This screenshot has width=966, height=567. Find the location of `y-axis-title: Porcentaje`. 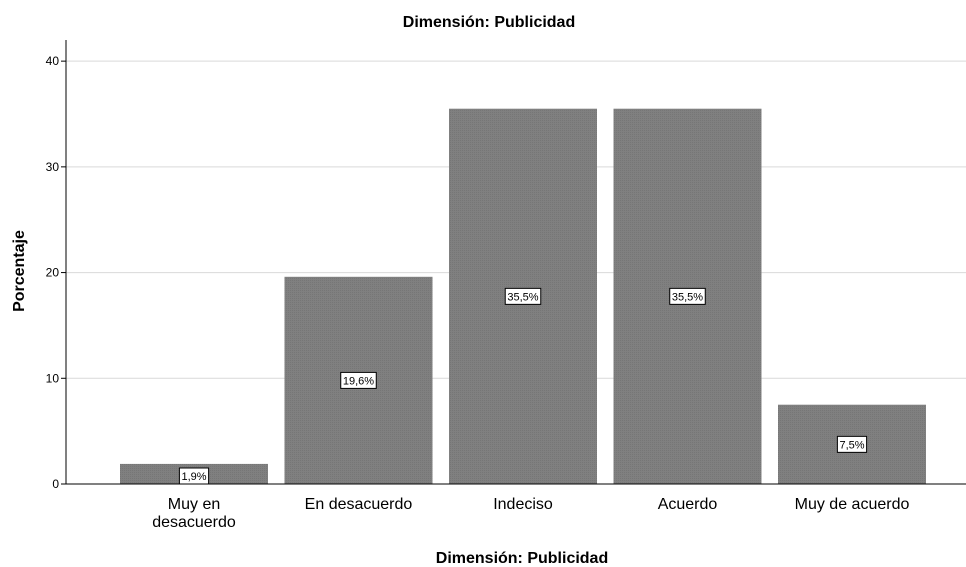

y-axis-title: Porcentaje is located at coordinates (19, 271).